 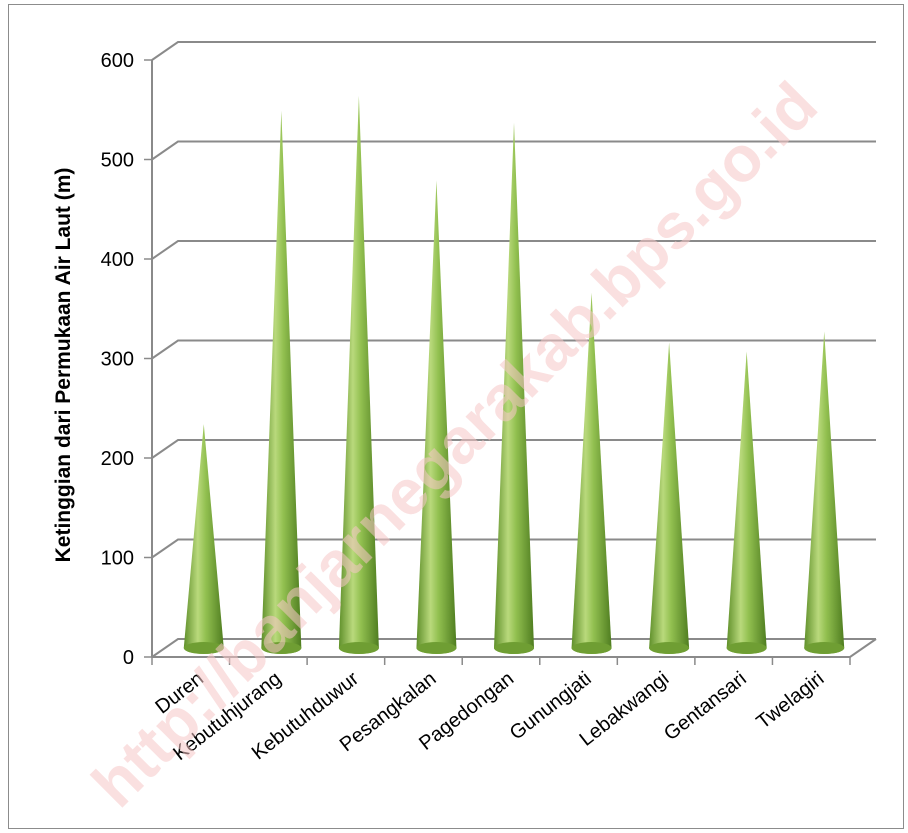 I want to click on bar-pesangkalan, so click(x=436, y=417).